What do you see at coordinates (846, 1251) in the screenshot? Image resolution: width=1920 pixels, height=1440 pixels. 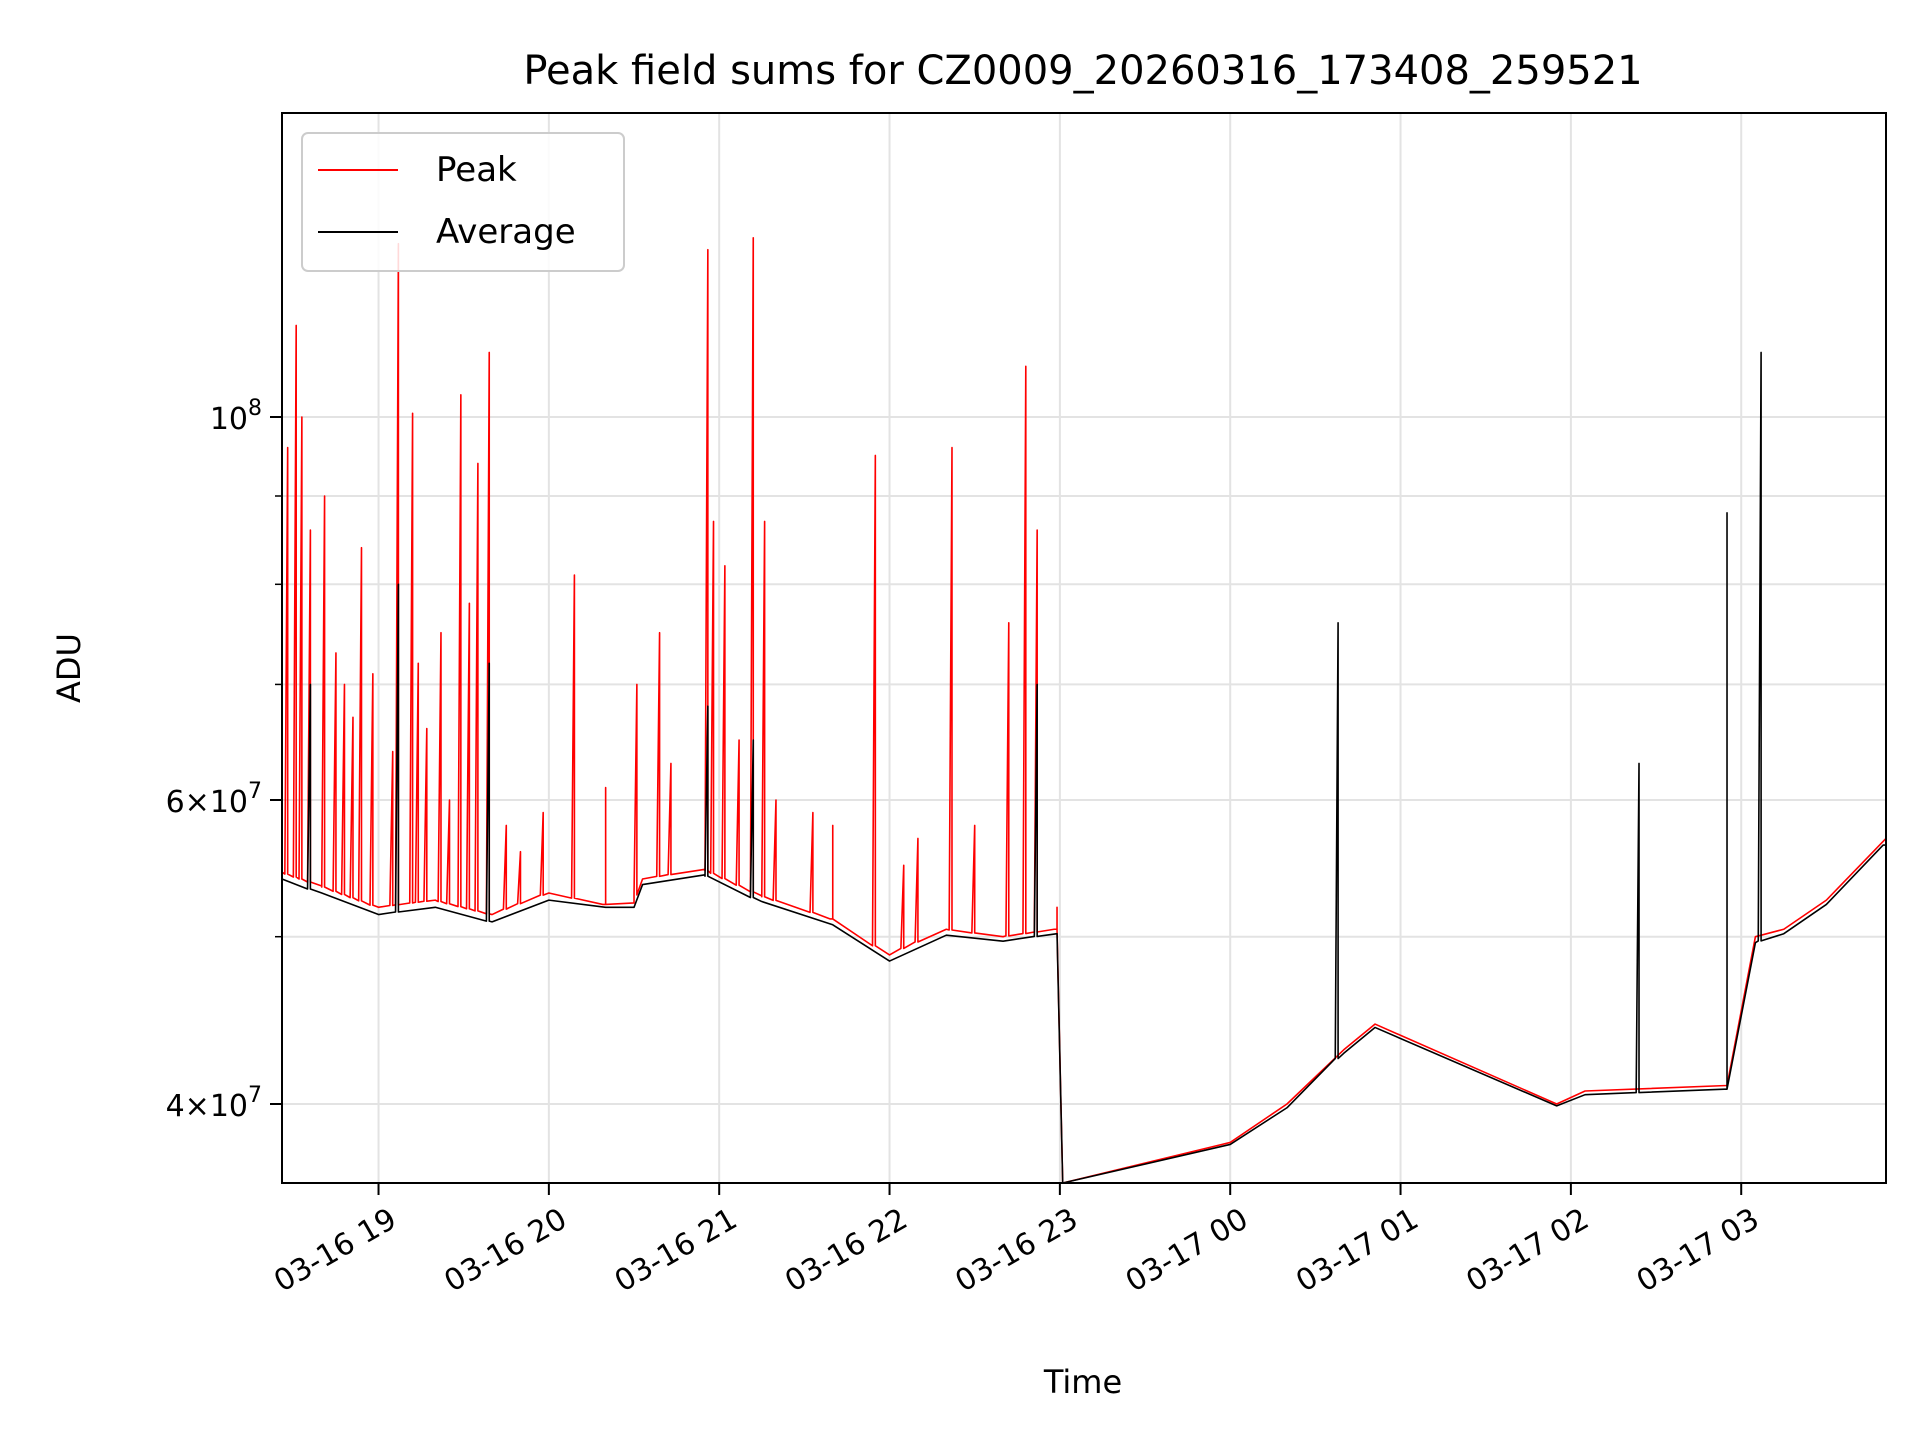 I see `x-tick-label: 03-16 22` at bounding box center [846, 1251].